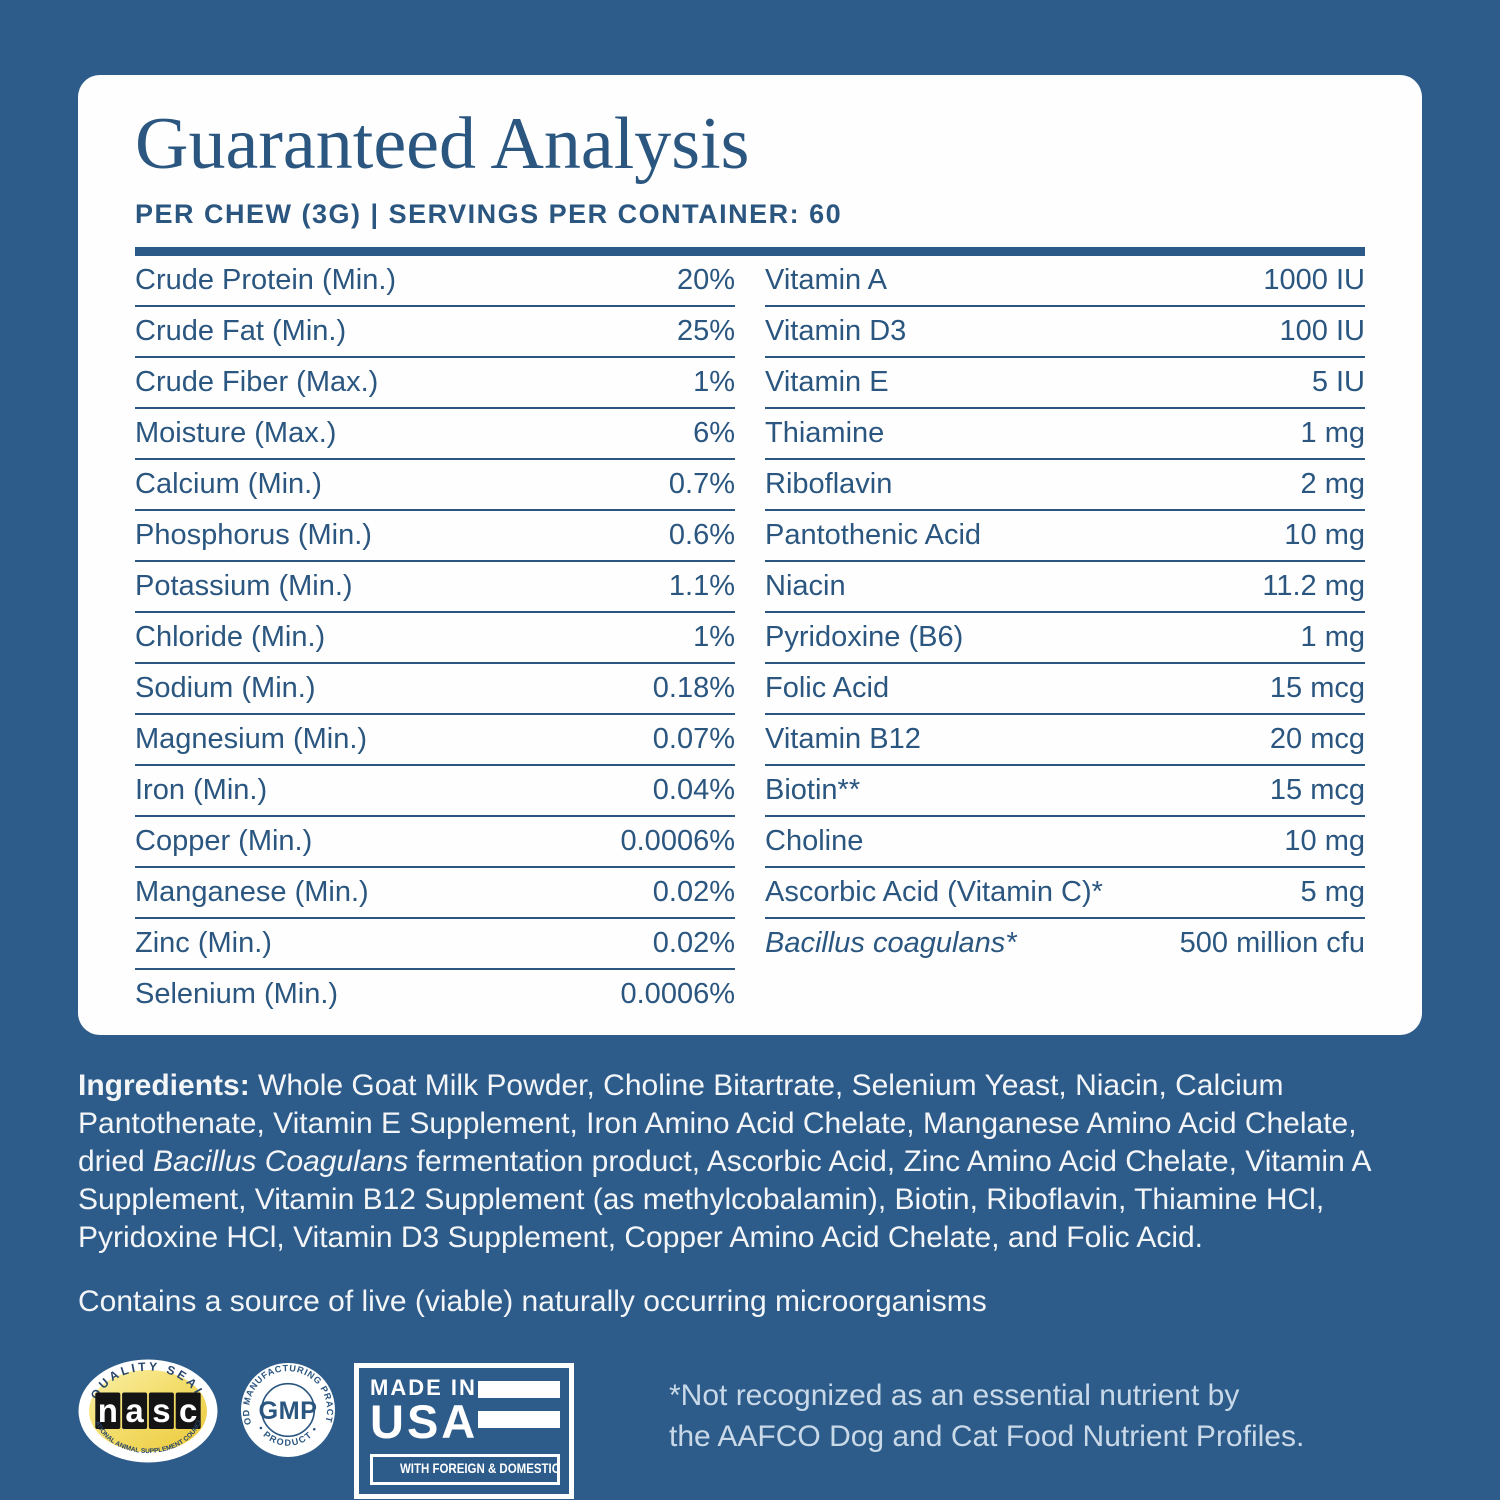  Describe the element at coordinates (827, 381) in the screenshot. I see `nutrient-name: Vitamin E` at that location.